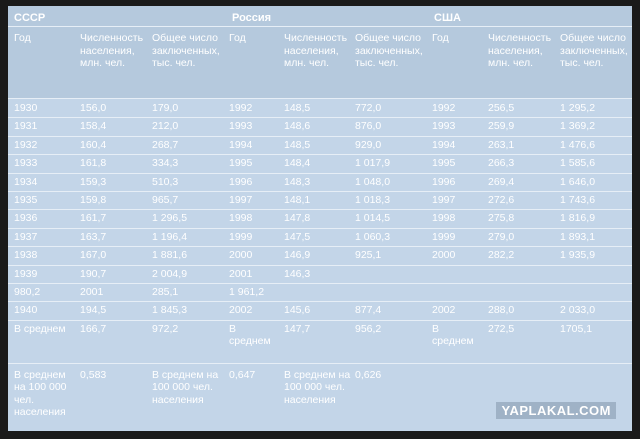  Describe the element at coordinates (93, 200) in the screenshot. I see `table-cell: 159,8` at that location.